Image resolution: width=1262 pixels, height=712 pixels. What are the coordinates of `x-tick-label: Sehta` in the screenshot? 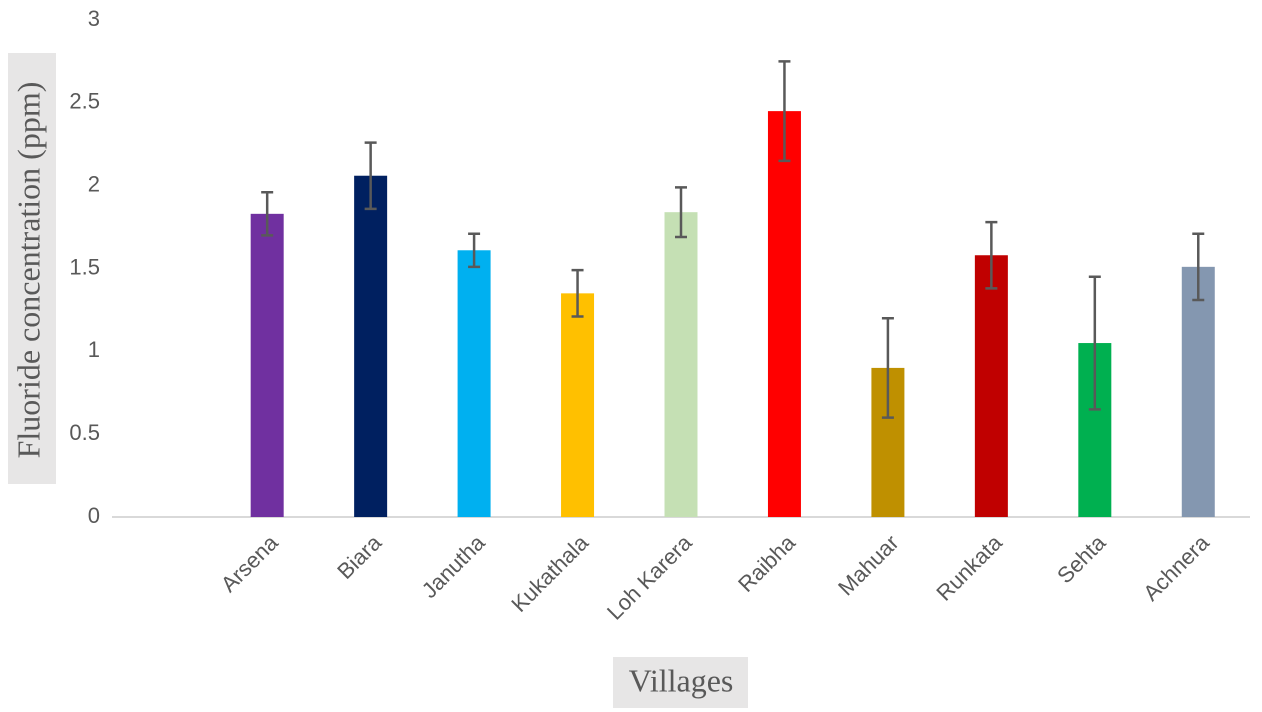 It's located at (1081, 558).